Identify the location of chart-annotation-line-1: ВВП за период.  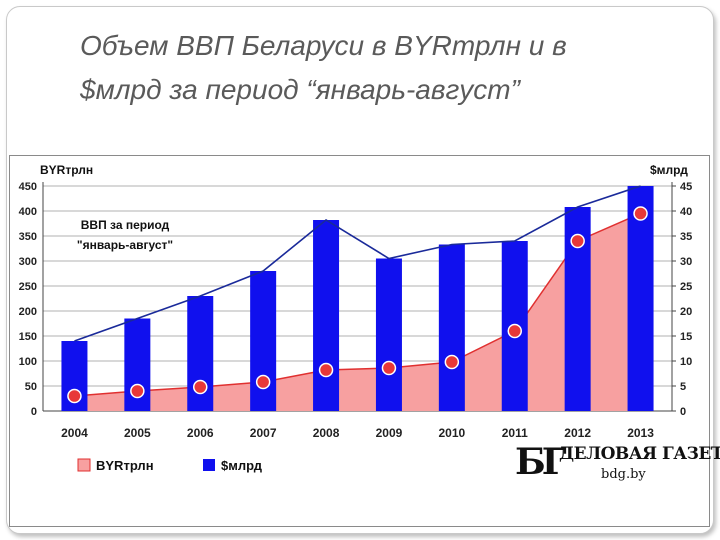
(125, 225).